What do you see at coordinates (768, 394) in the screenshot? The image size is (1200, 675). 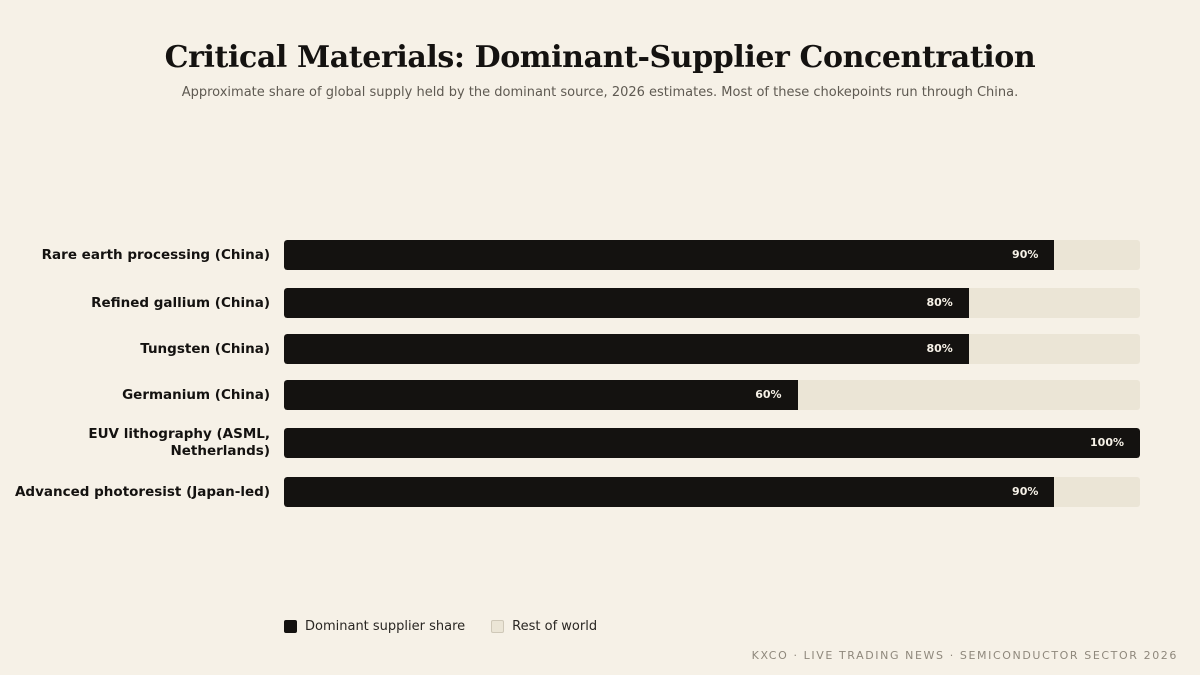 I see `bar-value-label: 60%` at bounding box center [768, 394].